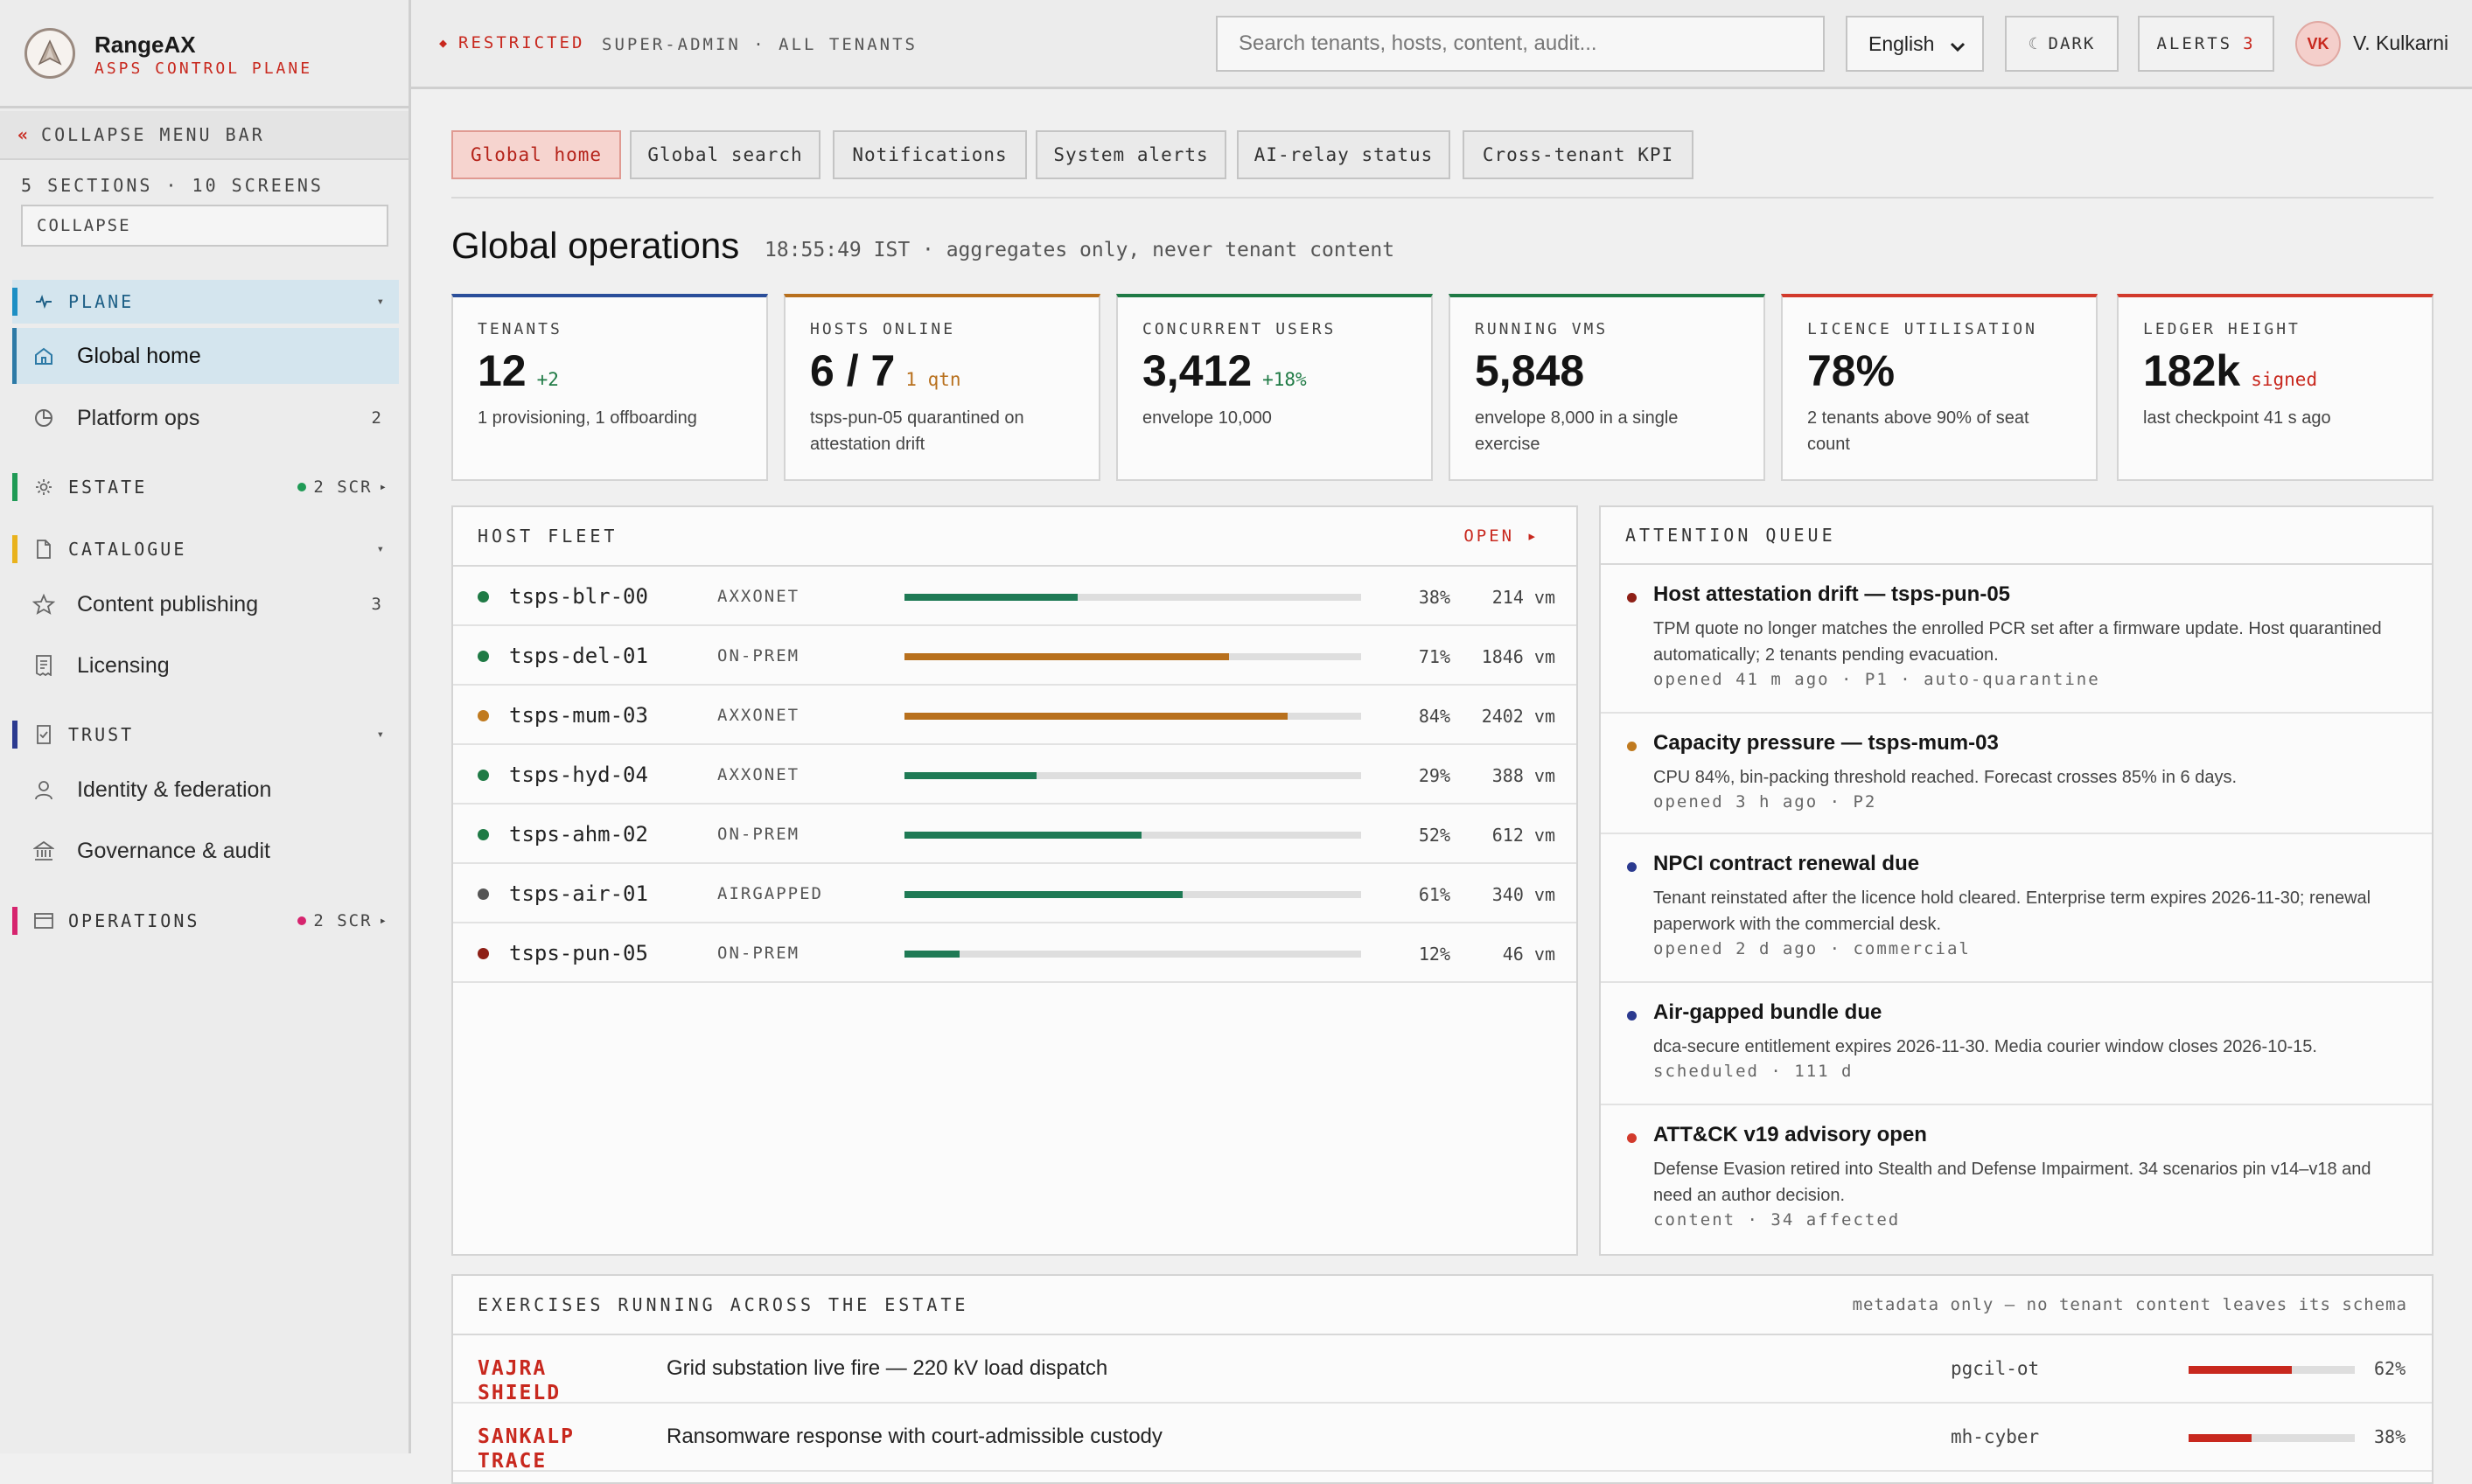 The image size is (2472, 1484). Describe the element at coordinates (206, 665) in the screenshot. I see `sidebar-item-licensing: Licensing` at that location.